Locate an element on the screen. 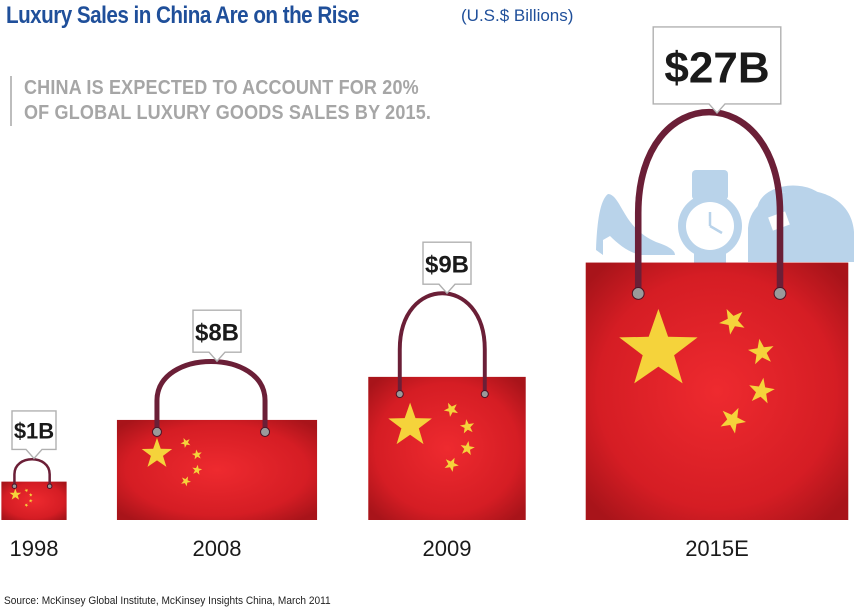 This screenshot has width=855, height=610. watch-icon is located at coordinates (710, 217).